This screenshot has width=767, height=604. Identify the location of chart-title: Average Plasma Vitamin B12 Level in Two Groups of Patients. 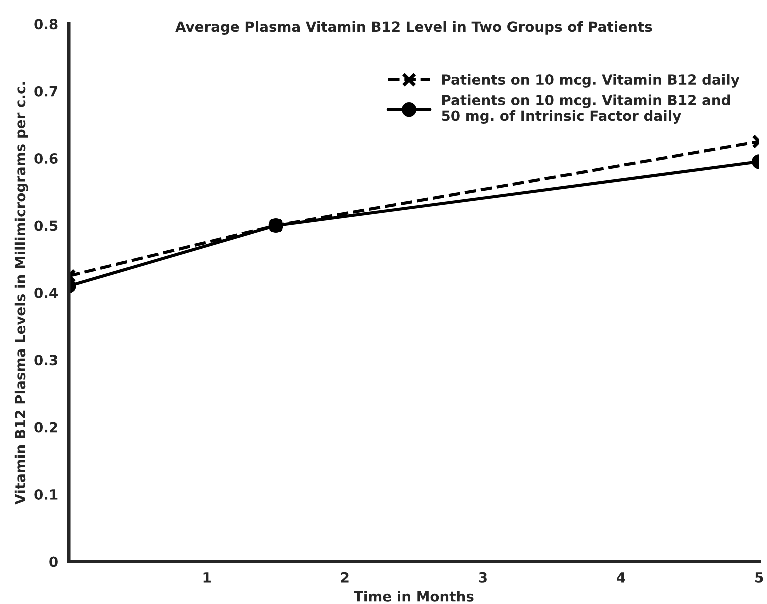
(414, 28).